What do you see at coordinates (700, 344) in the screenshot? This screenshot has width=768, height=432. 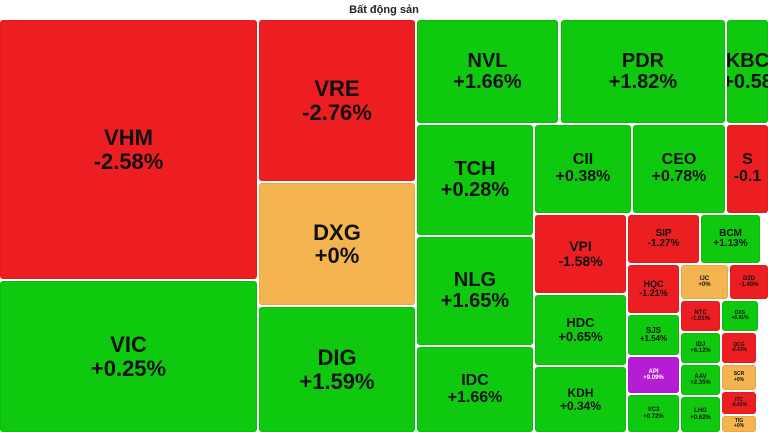 I see `stock-ticker: IDJ` at bounding box center [700, 344].